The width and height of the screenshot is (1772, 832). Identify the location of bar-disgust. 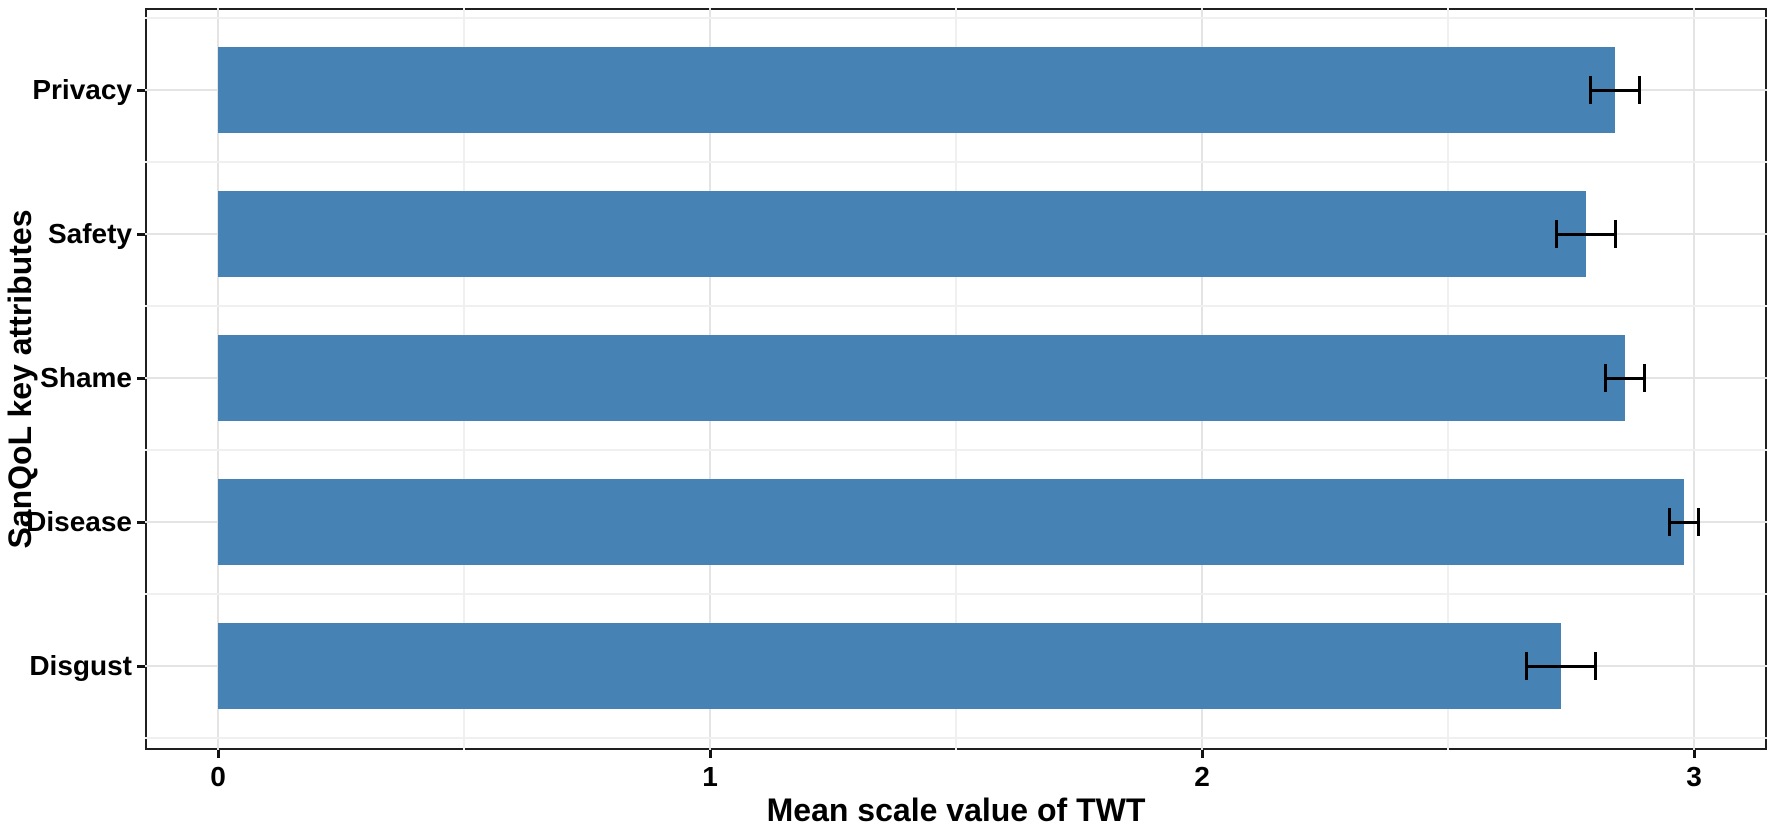
(890, 666).